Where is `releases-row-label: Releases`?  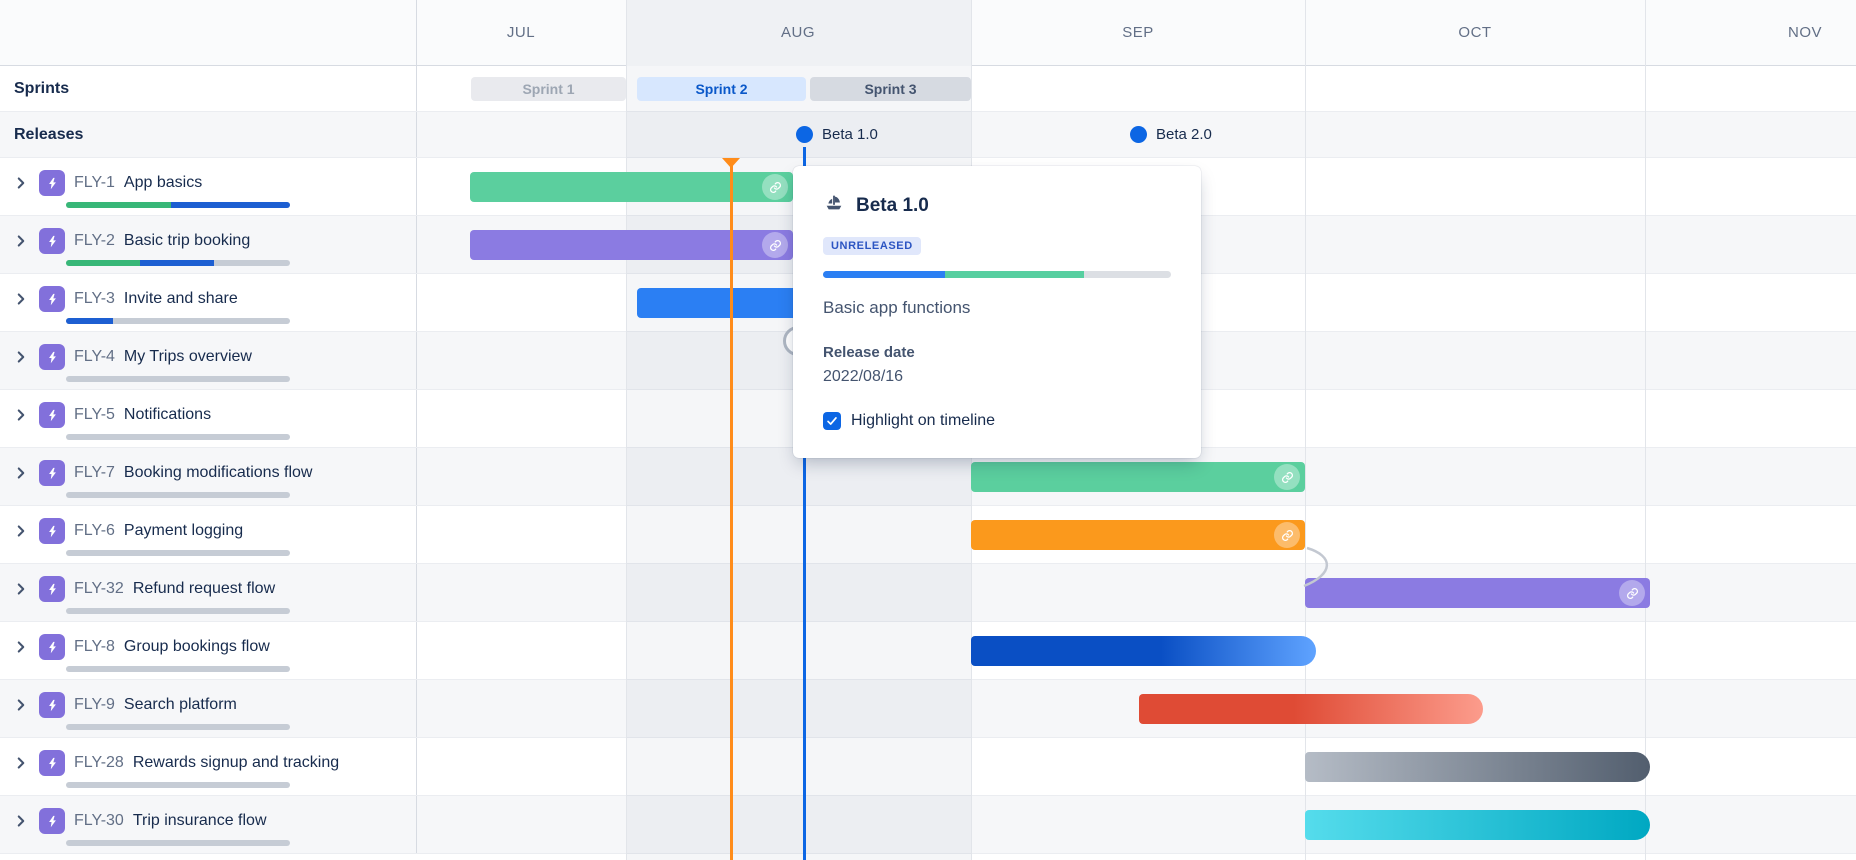
releases-row-label: Releases is located at coordinates (49, 134).